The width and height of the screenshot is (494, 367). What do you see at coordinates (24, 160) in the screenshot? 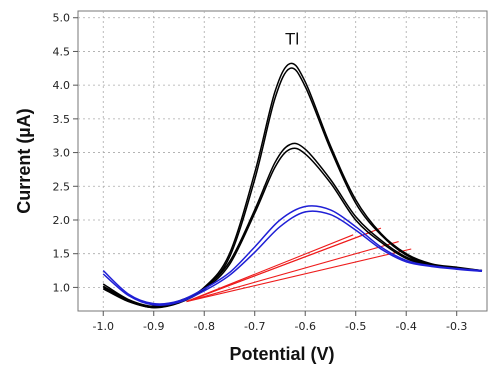
I see `y-axis-title: Current (µA)` at bounding box center [24, 160].